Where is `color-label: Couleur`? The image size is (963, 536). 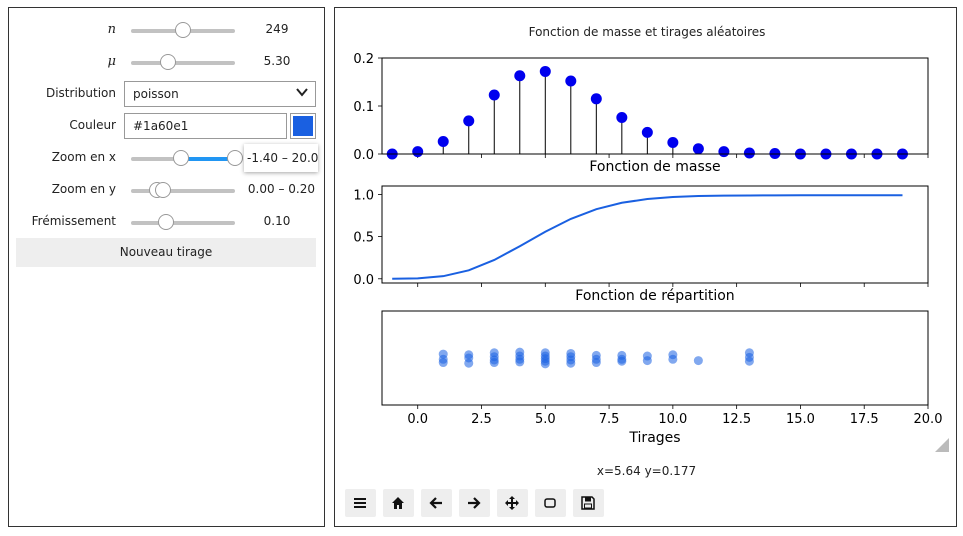 color-label: Couleur is located at coordinates (92, 125).